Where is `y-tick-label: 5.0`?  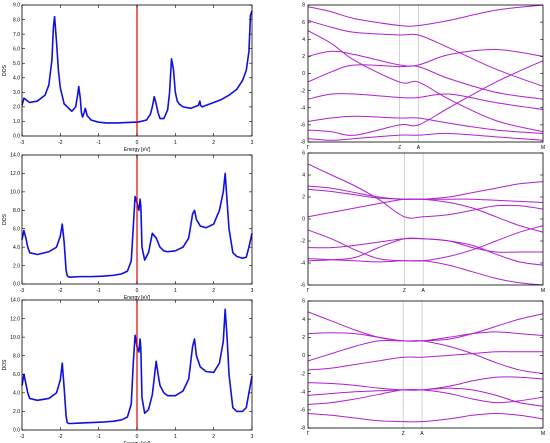
y-tick-label: 5.0 is located at coordinates (16, 64).